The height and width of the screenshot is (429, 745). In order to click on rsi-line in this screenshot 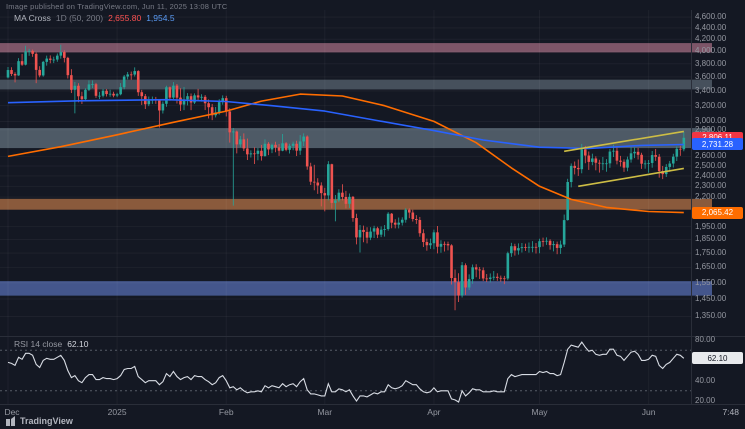, I will do `click(346, 372)`.